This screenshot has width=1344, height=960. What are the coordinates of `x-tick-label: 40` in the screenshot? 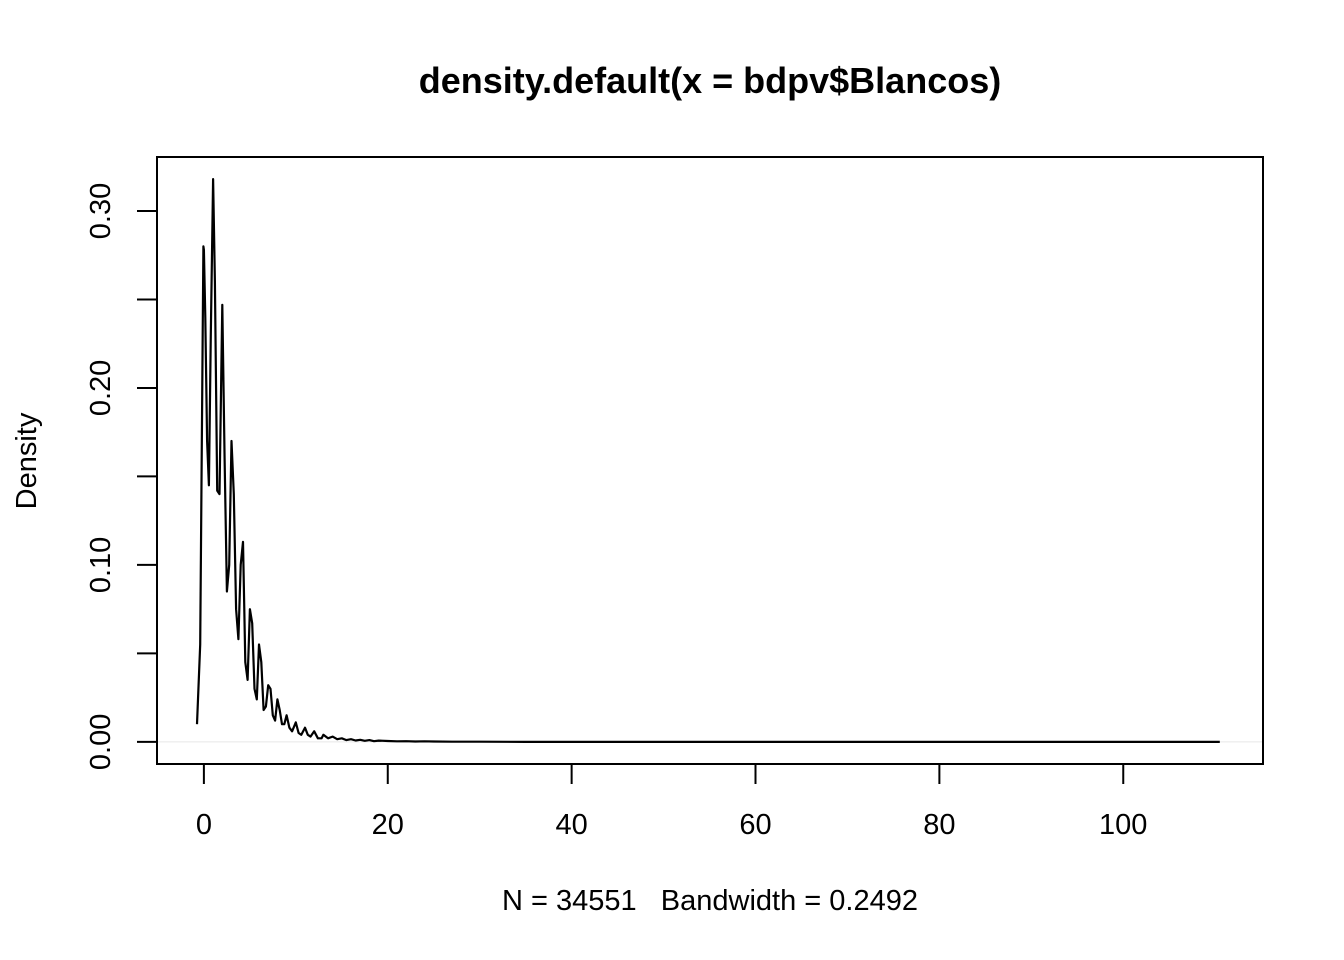 It's located at (572, 825).